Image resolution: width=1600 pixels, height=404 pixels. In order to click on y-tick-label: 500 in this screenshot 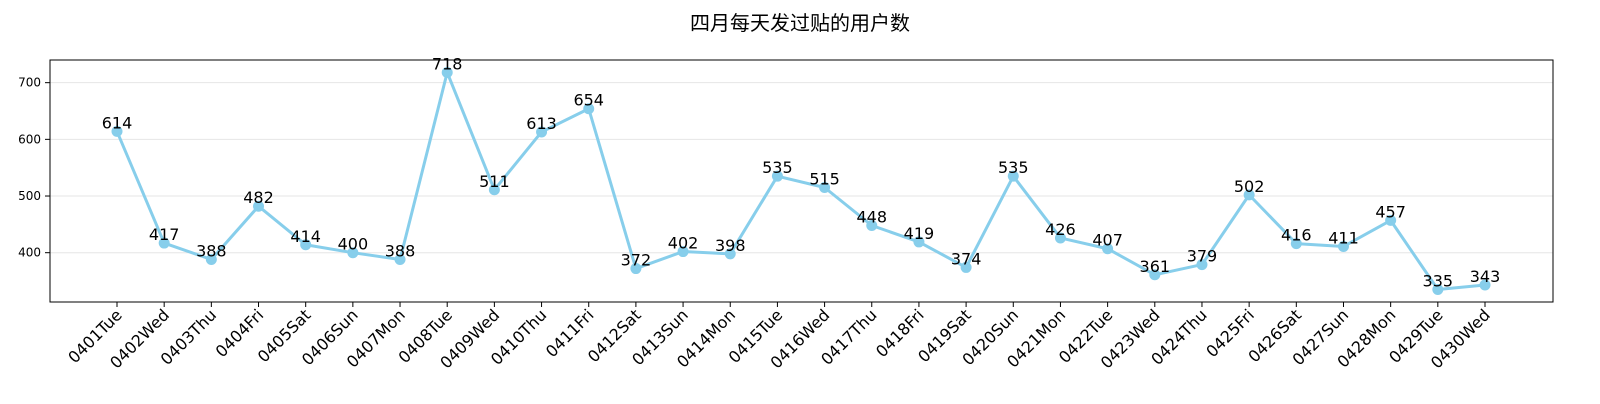, I will do `click(29, 196)`.